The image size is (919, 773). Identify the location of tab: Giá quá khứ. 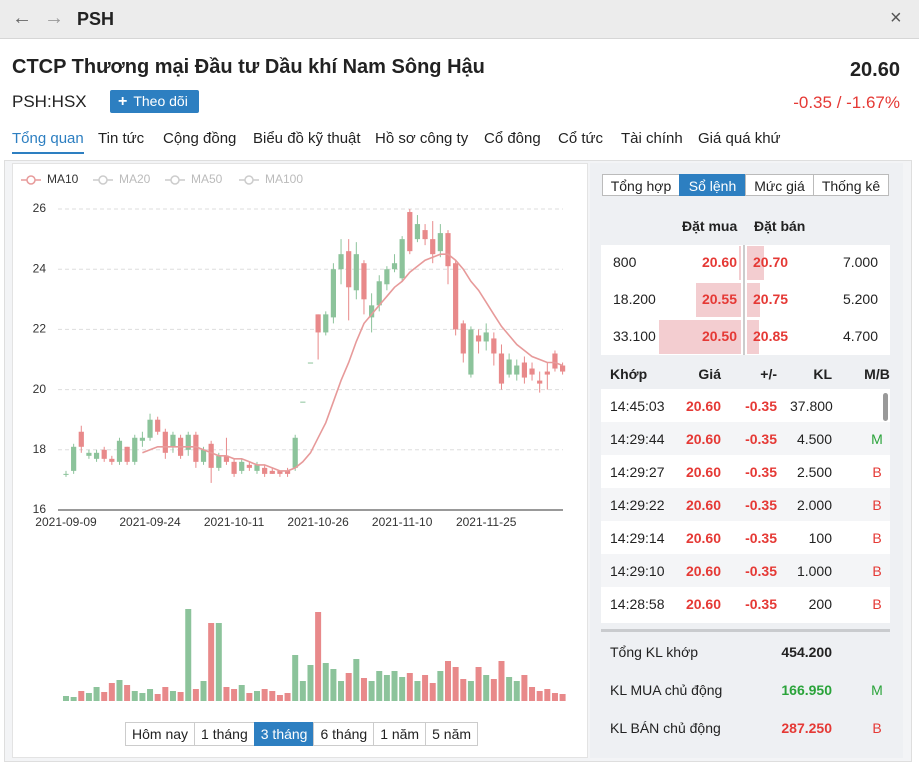
(739, 138).